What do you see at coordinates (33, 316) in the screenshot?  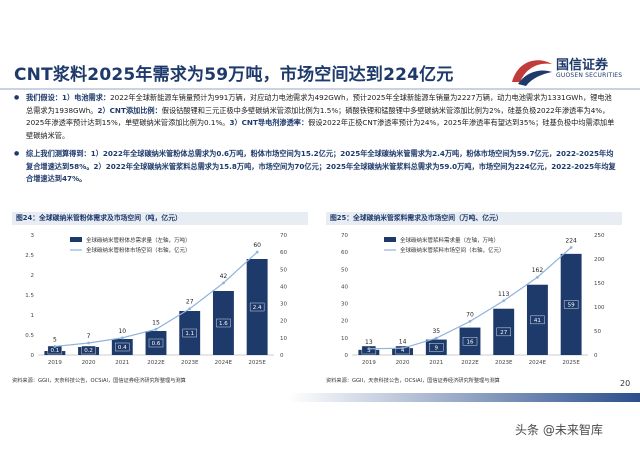 I see `y-tick-left: 1` at bounding box center [33, 316].